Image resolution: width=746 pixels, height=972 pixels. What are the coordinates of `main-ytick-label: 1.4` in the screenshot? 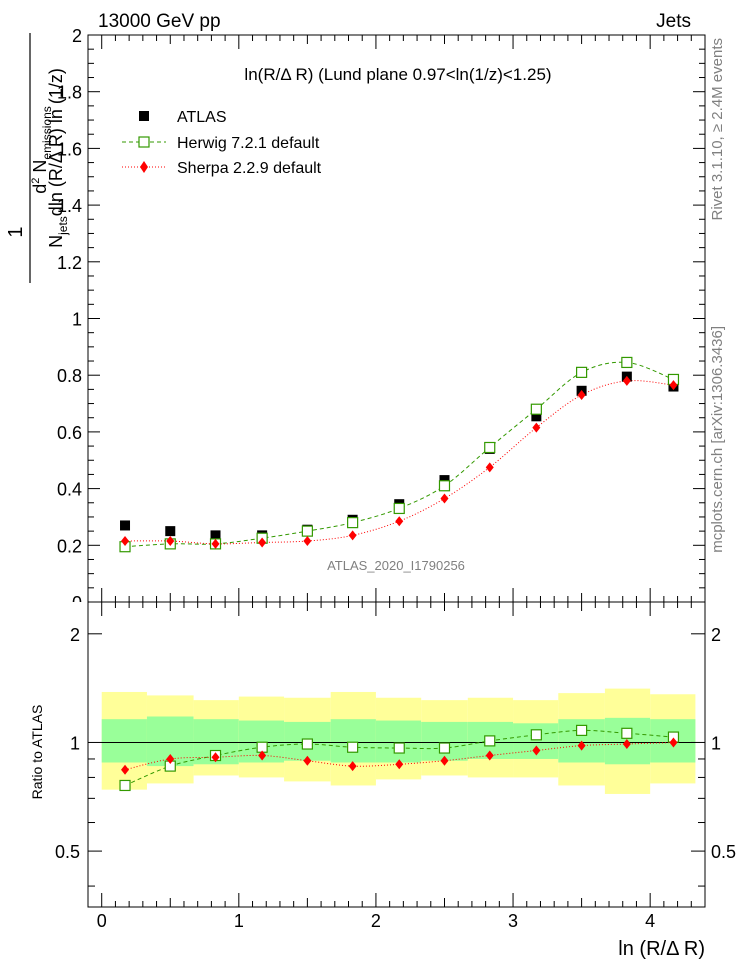 It's located at (69, 206).